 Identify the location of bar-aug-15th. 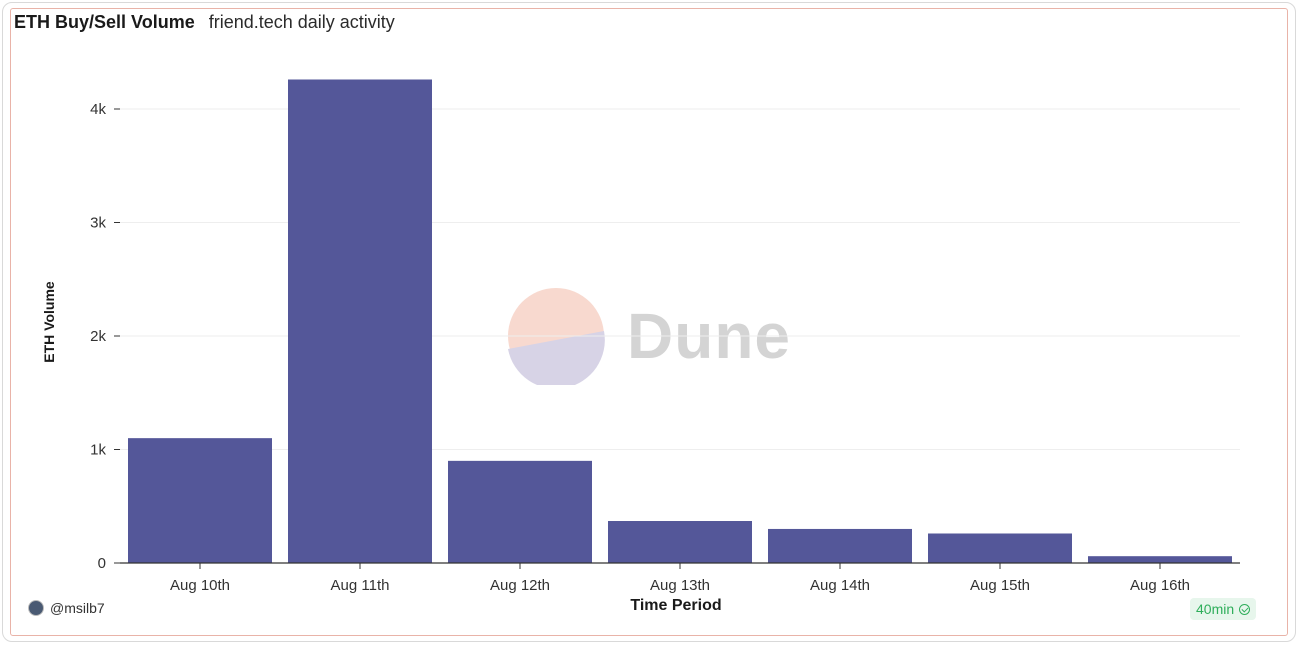
(1000, 548).